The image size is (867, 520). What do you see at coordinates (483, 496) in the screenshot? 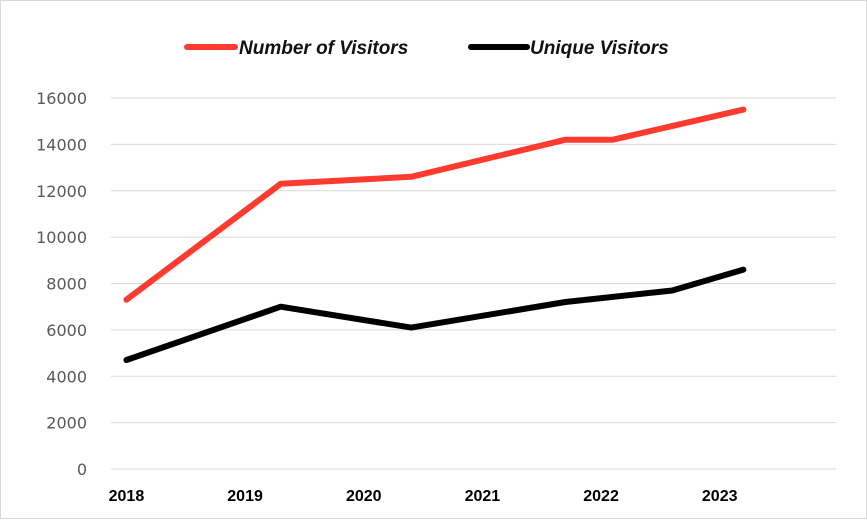
I see `x-tick-label: 2021` at bounding box center [483, 496].